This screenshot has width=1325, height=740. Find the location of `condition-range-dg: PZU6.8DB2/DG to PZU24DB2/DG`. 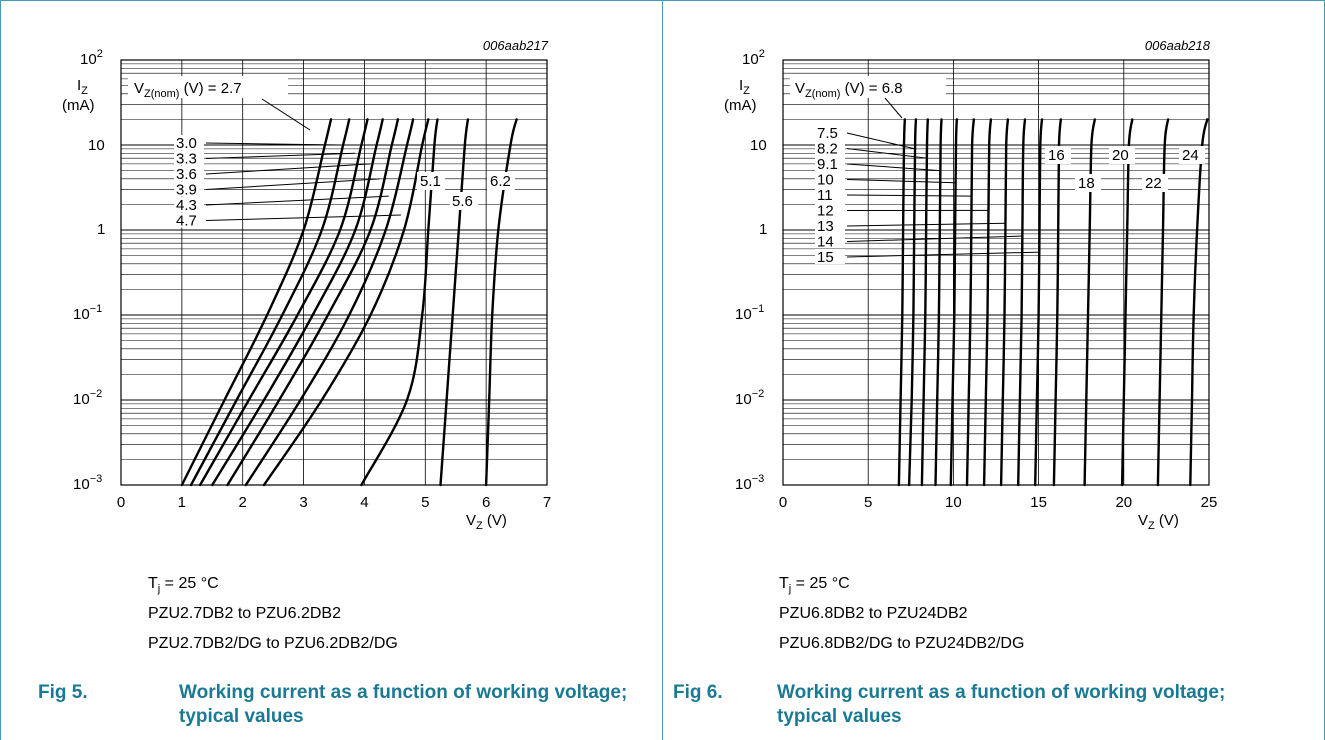

condition-range-dg: PZU6.8DB2/DG to PZU24DB2/DG is located at coordinates (902, 643).